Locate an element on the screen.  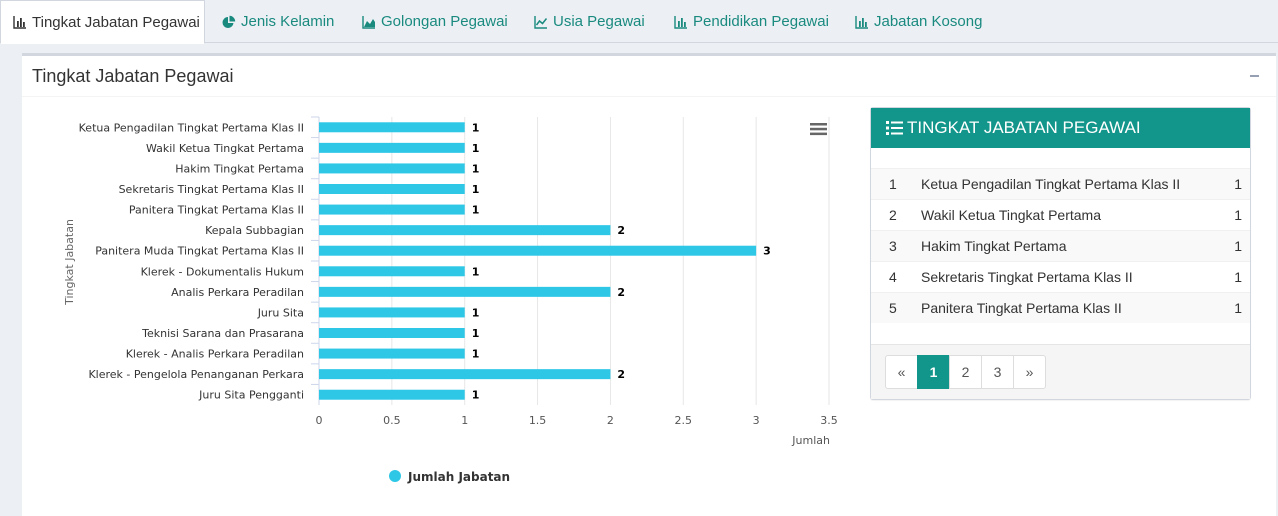
area-chart-icon is located at coordinates (368, 22).